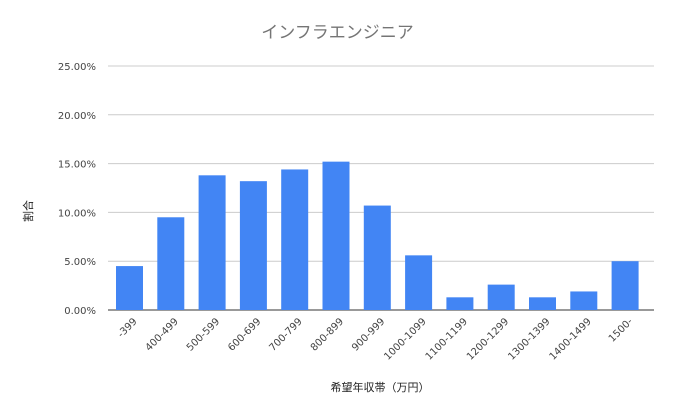 Image resolution: width=675 pixels, height=417 pixels. I want to click on y-tick-label: 25.00%, so click(77, 67).